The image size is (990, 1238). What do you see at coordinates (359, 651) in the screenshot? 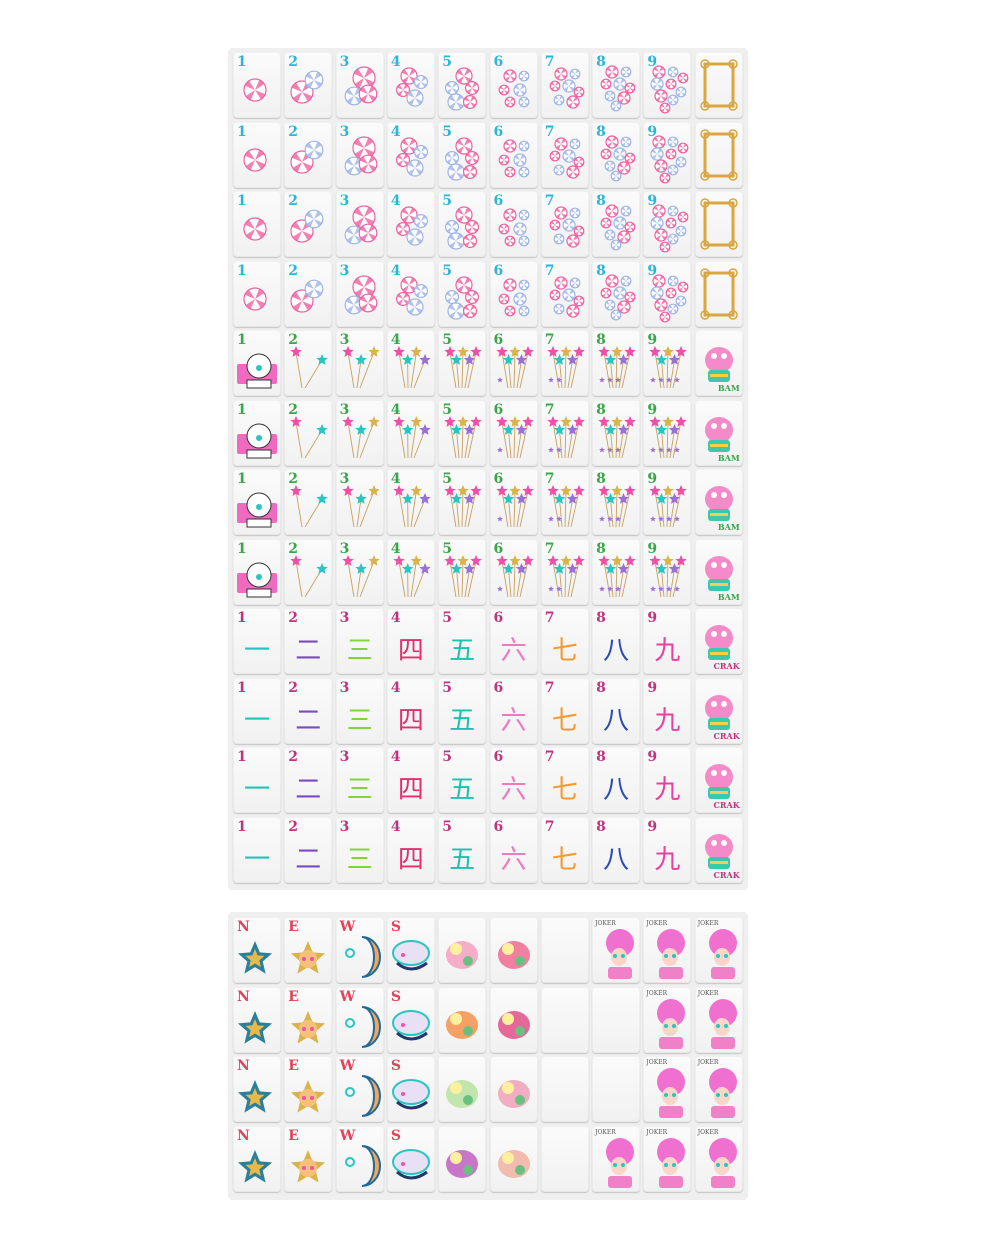
I see `crak-character: 三` at bounding box center [359, 651].